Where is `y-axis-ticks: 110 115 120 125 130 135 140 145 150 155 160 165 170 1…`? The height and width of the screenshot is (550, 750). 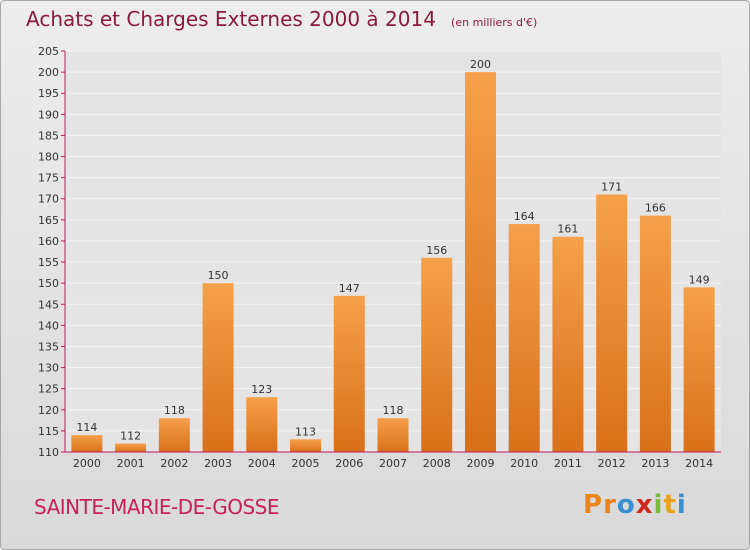
y-axis-ticks: 110 115 120 125 130 135 140 145 150 155 160 165 170 1… is located at coordinates (51, 252).